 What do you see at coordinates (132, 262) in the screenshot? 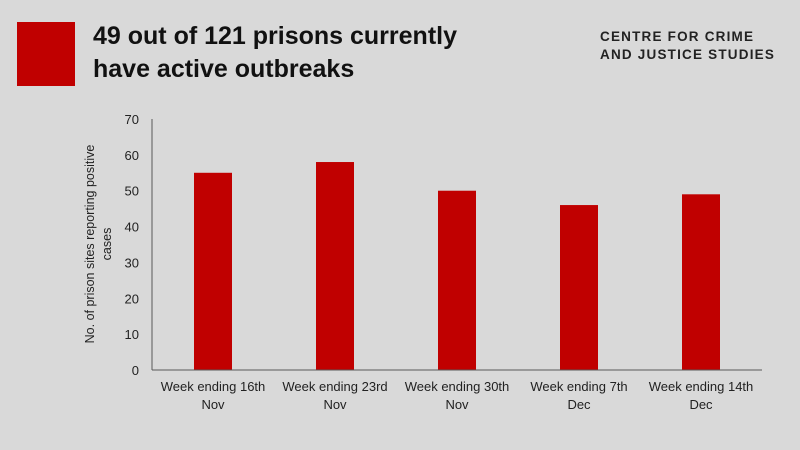
I see `y-tick-label: 30` at bounding box center [132, 262].